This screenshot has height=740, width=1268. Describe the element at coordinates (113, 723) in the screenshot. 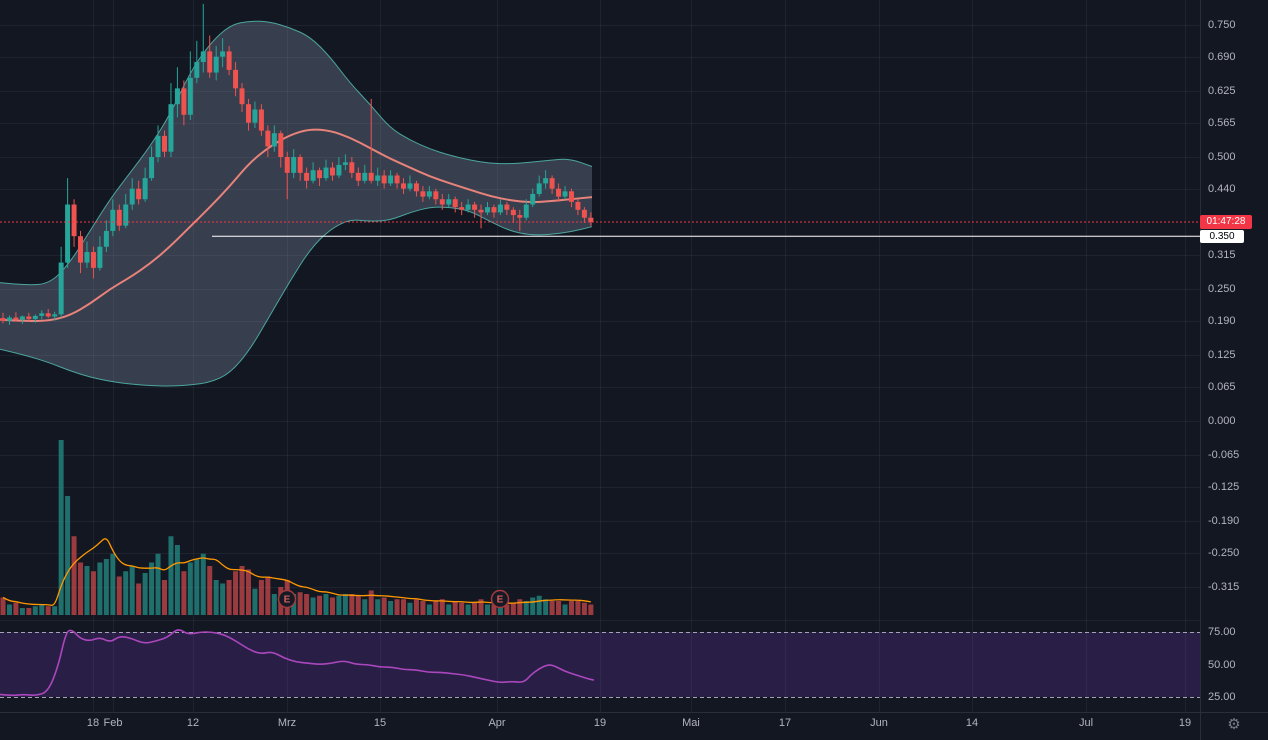

I see `time-axis-label: Feb` at that location.